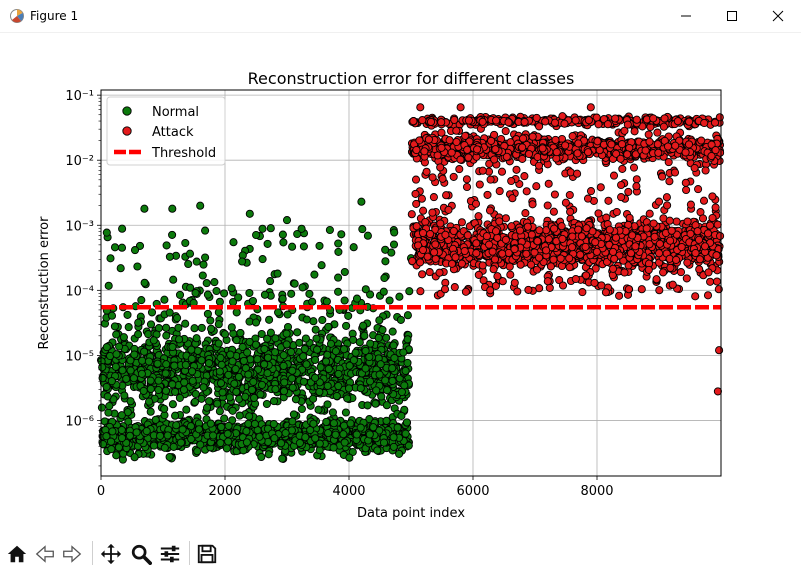  Describe the element at coordinates (732, 16) in the screenshot. I see `maximize-button` at that location.